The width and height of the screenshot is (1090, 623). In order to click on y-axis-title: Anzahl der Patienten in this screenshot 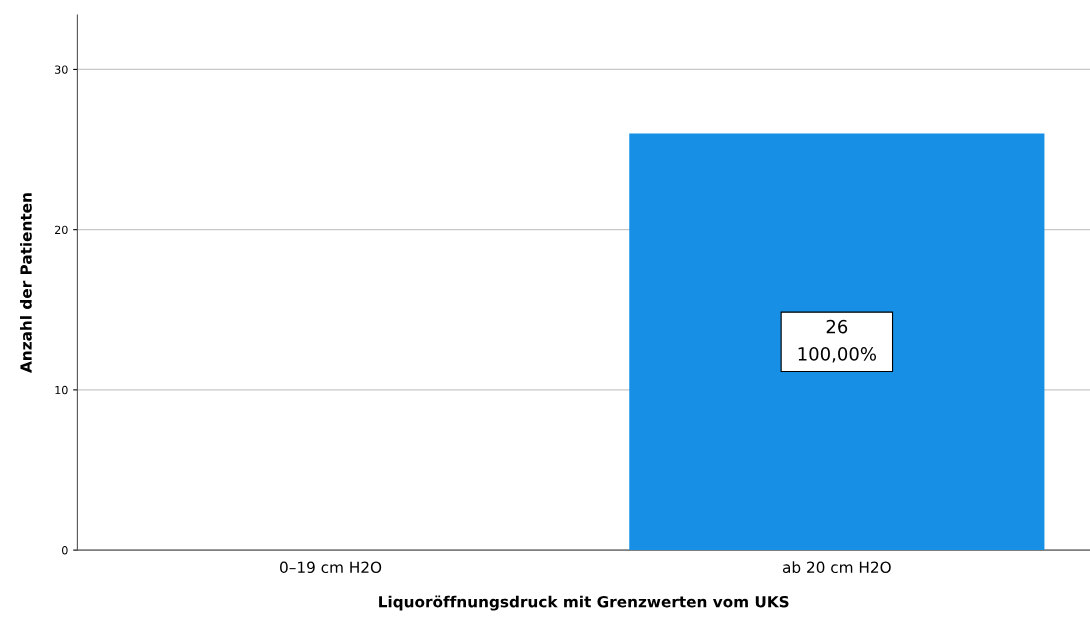, I will do `click(25, 283)`.